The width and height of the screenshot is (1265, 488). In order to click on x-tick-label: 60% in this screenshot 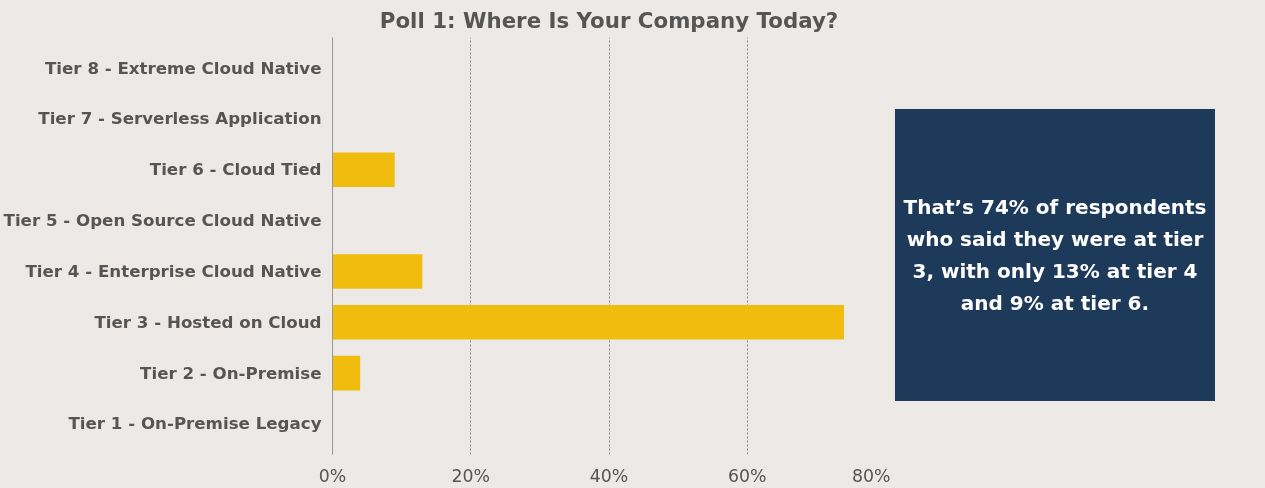, I will do `click(747, 475)`.